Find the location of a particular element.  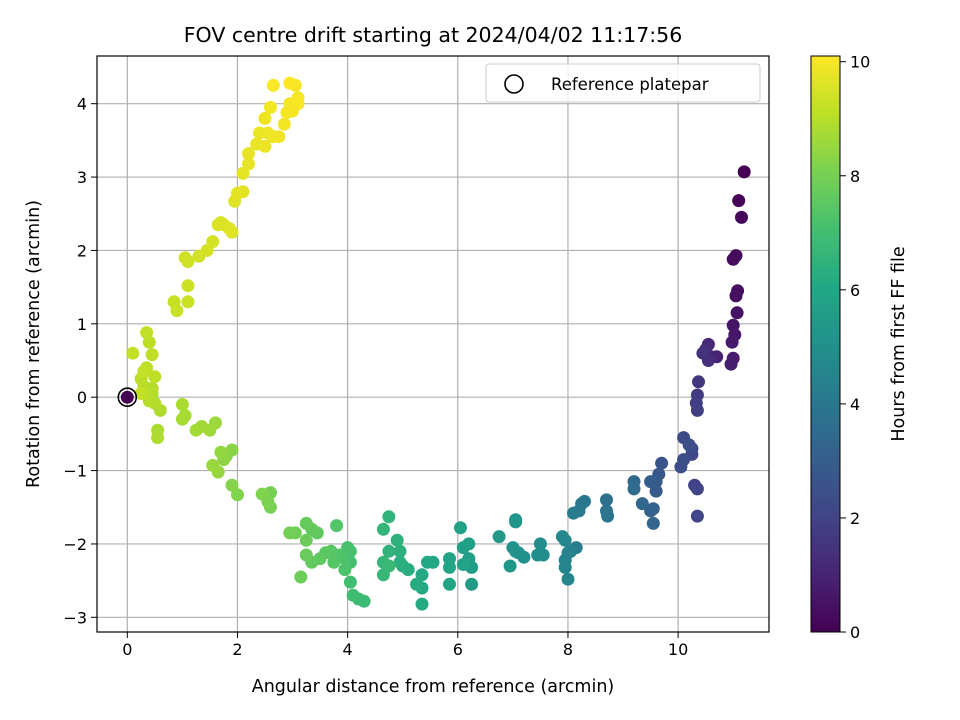

colorbar: 0 2 4 6 8 10 Hours from first FF file is located at coordinates (859, 347).